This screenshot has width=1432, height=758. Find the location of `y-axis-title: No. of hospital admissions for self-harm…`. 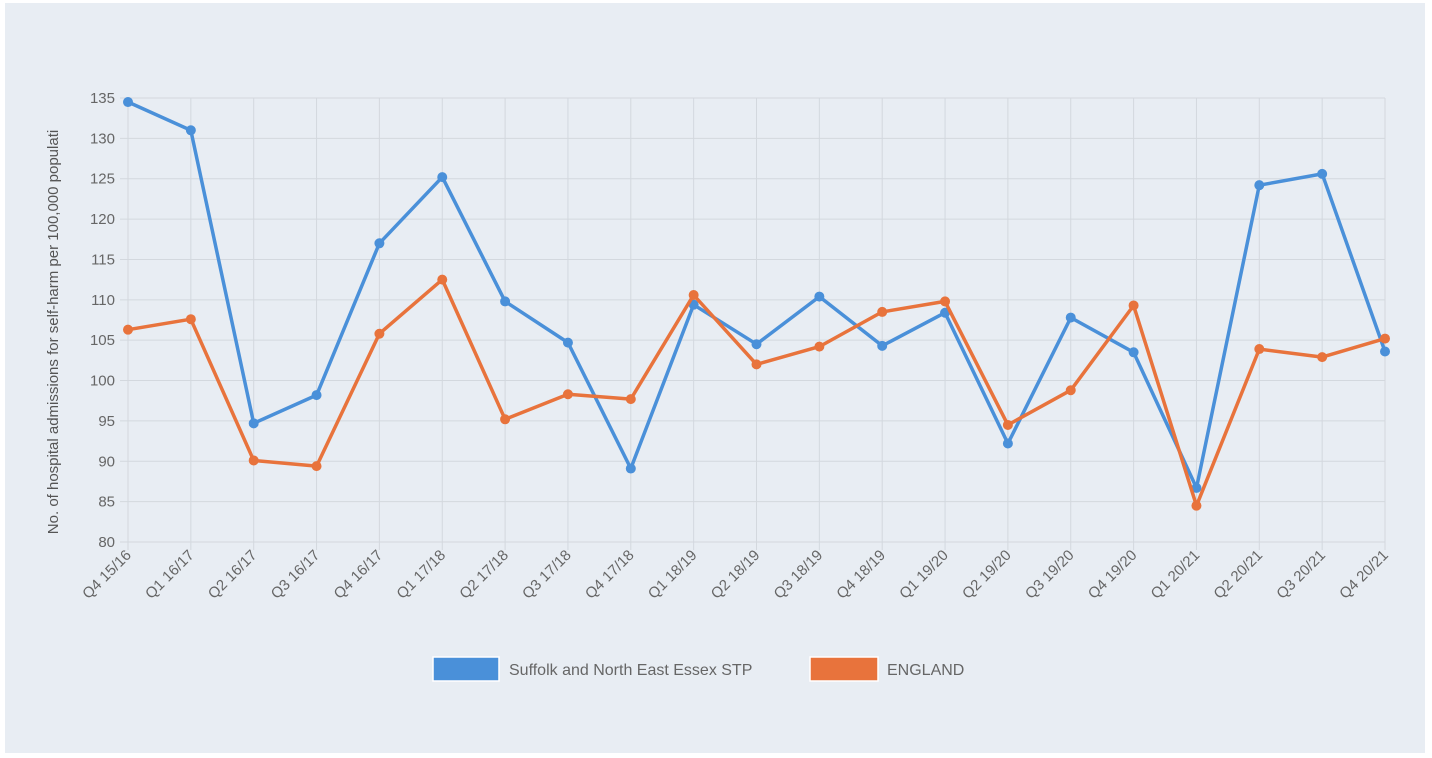

y-axis-title: No. of hospital admissions for self-harm… is located at coordinates (53, 332).